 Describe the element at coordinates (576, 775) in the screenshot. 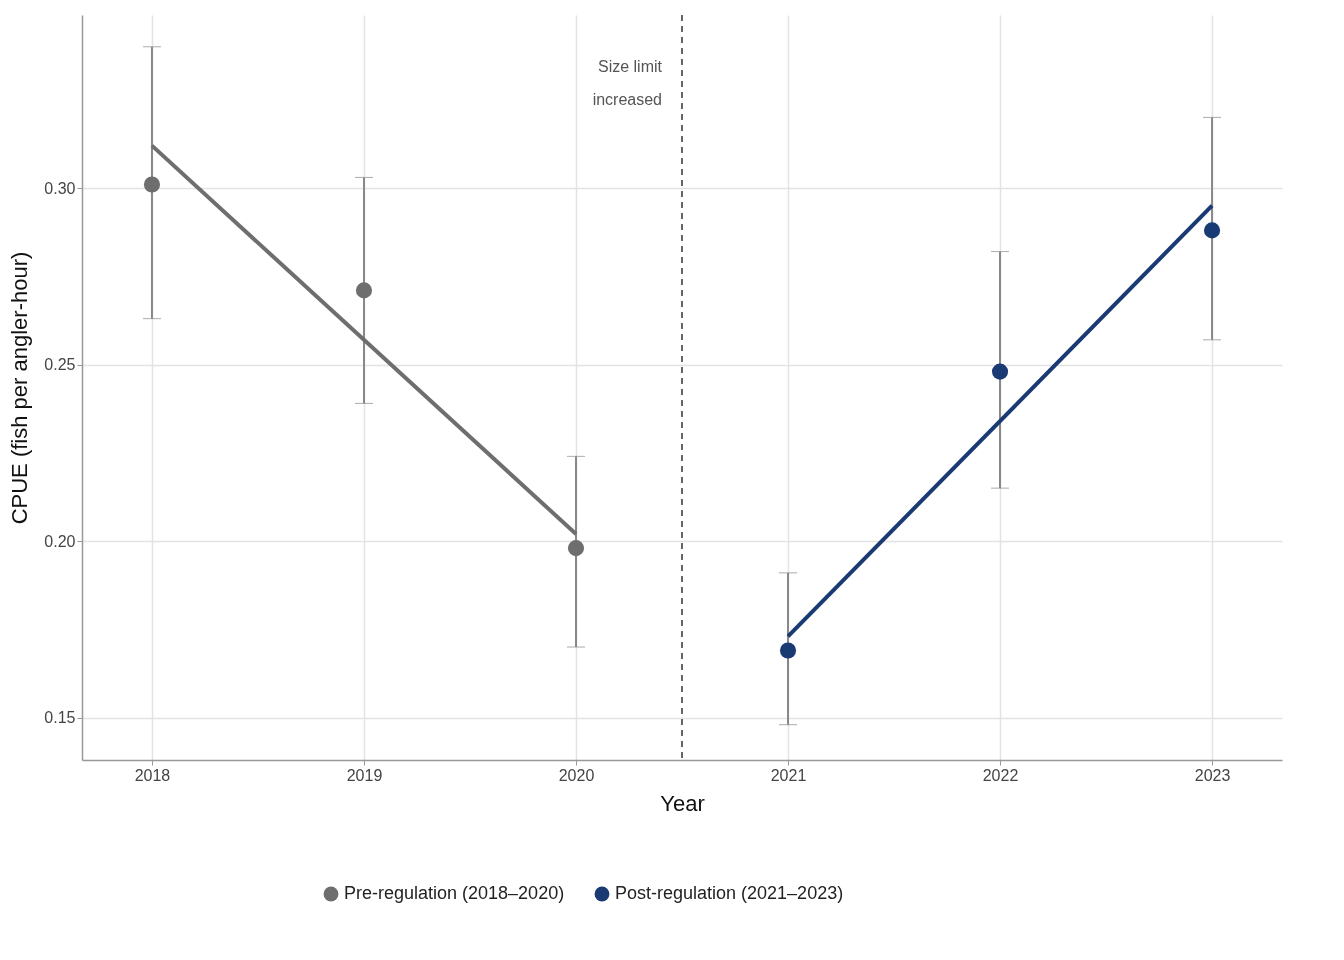

I see `x-tick-label: 2020` at that location.